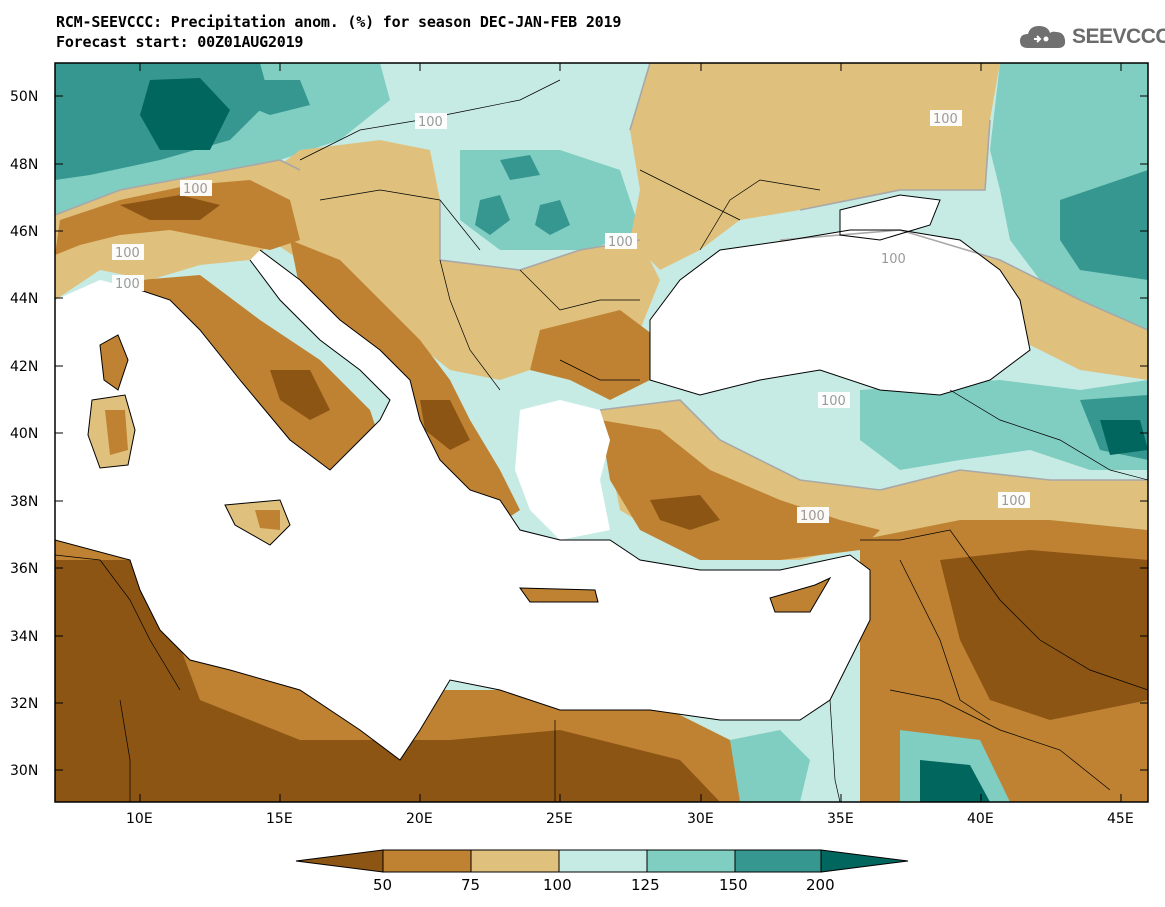 The width and height of the screenshot is (1165, 907). I want to click on anomaly-field-lt50-italy, so click(300, 395).